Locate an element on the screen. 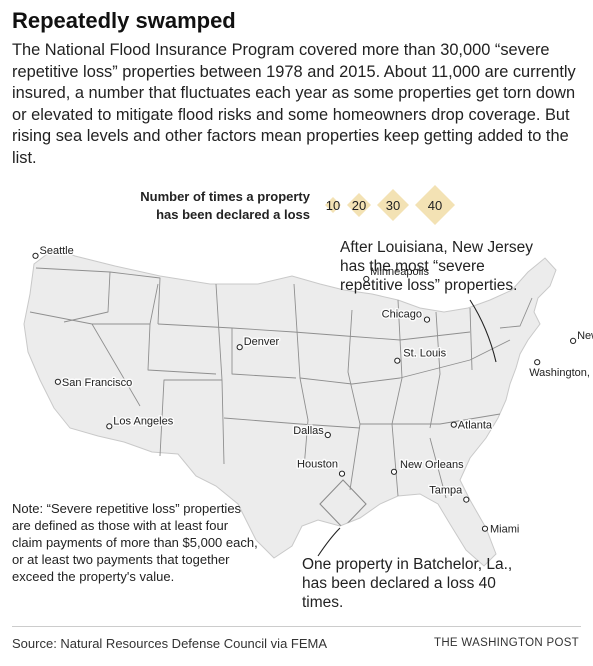 Image resolution: width=593 pixels, height=666 pixels. city-washington-d-c-: Washington, D.C.Washington, D.C. is located at coordinates (560, 370).